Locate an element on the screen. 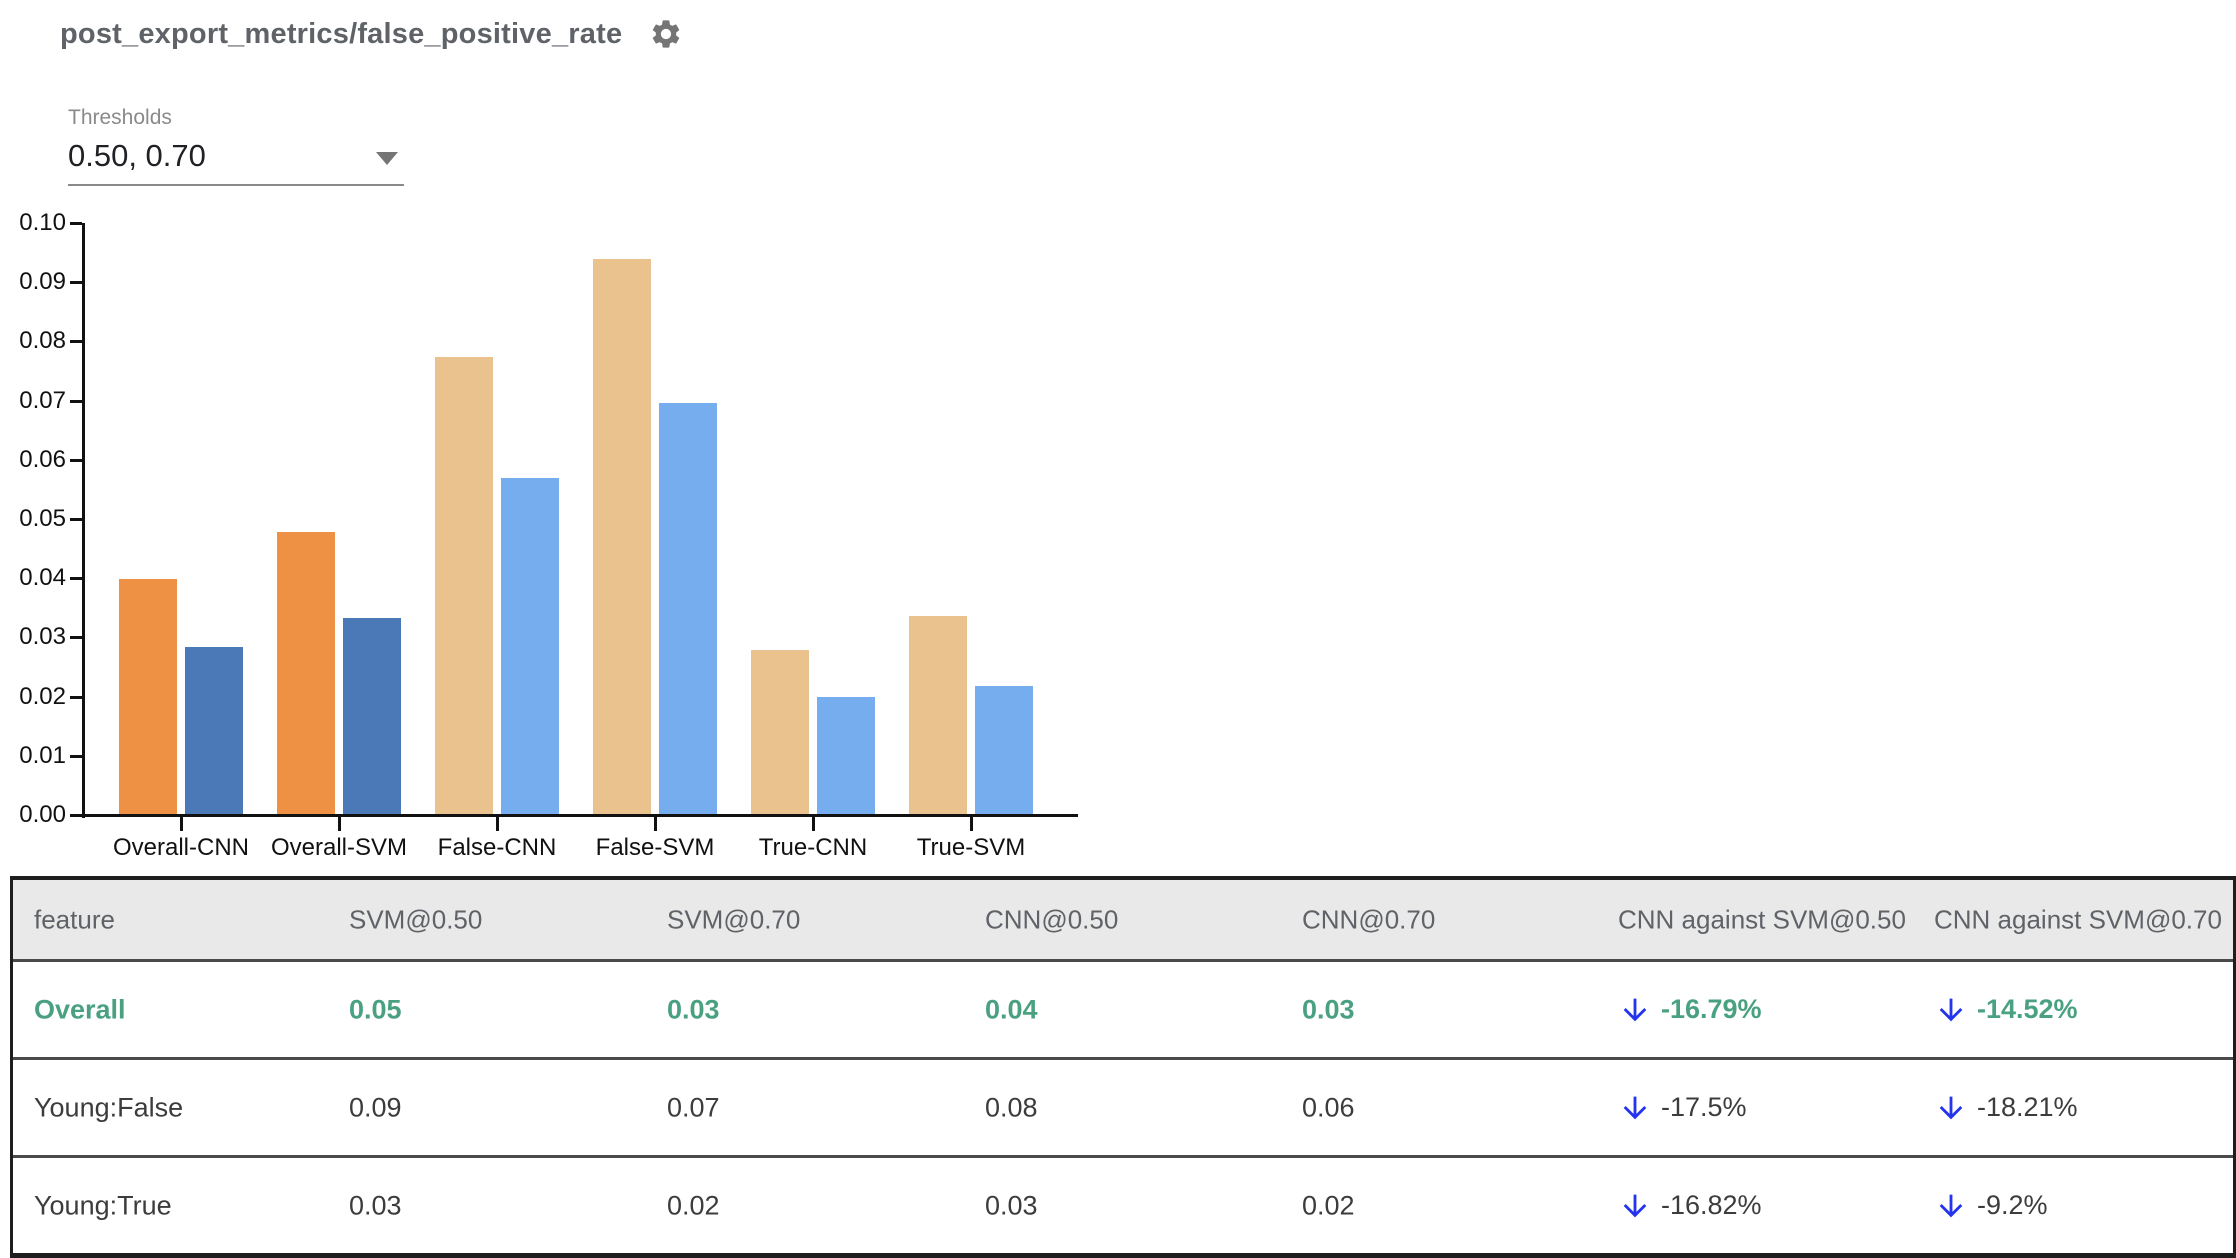 Image resolution: width=2236 pixels, height=1258 pixels. delta-cell: -16.79% is located at coordinates (1690, 1010).